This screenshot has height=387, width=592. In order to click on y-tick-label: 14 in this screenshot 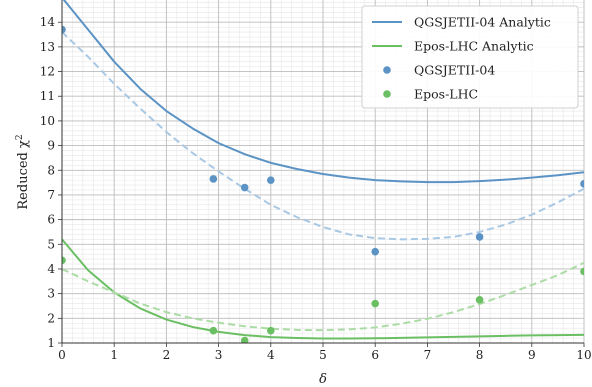, I will do `click(48, 22)`.